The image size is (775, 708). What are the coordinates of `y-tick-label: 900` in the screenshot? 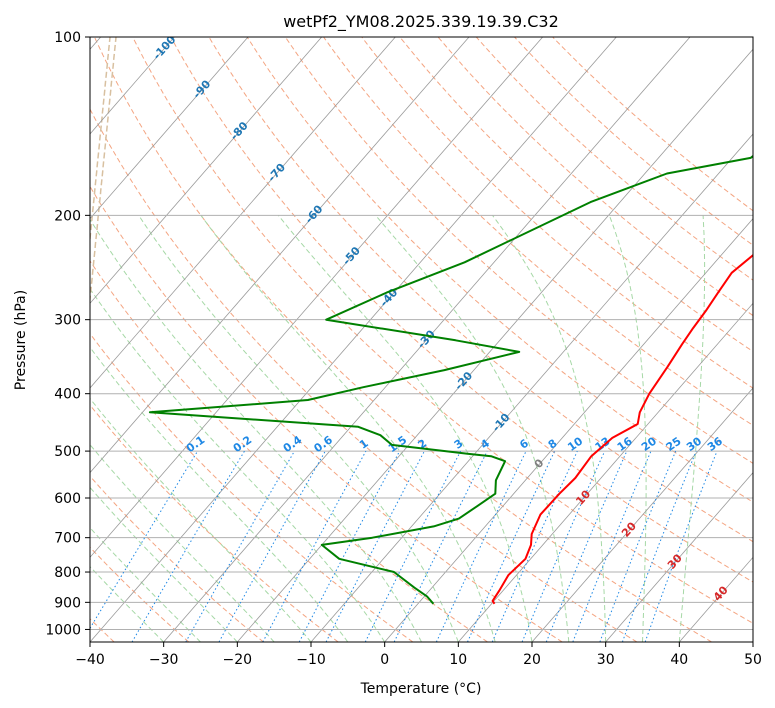 It's located at (67, 603).